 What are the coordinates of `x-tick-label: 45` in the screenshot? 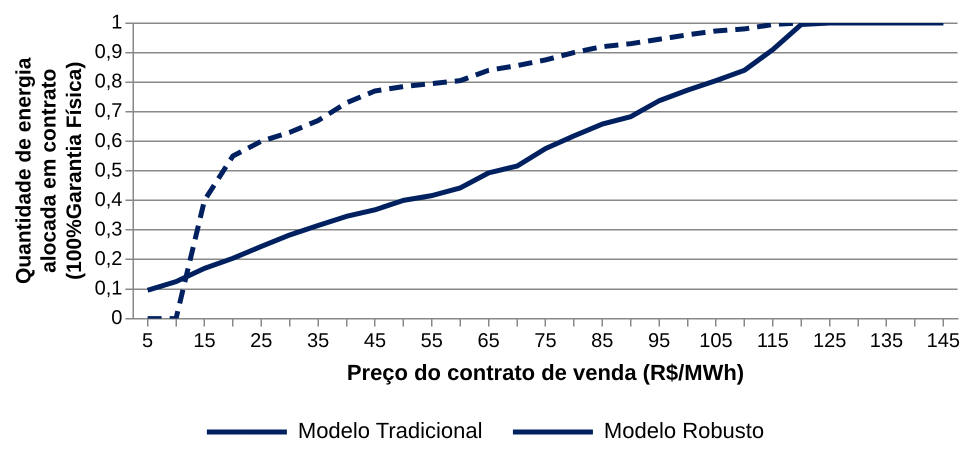 It's located at (375, 341).